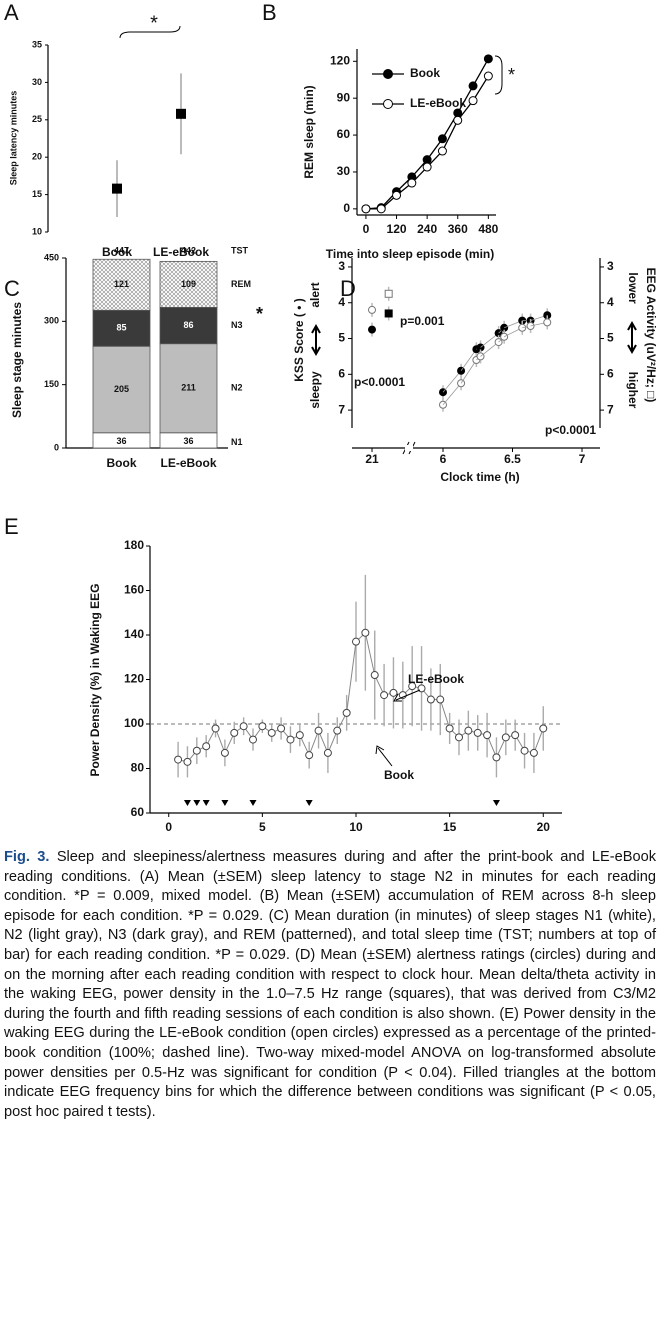  What do you see at coordinates (346, 208) in the screenshot?
I see `y-tick-label: 0` at bounding box center [346, 208].